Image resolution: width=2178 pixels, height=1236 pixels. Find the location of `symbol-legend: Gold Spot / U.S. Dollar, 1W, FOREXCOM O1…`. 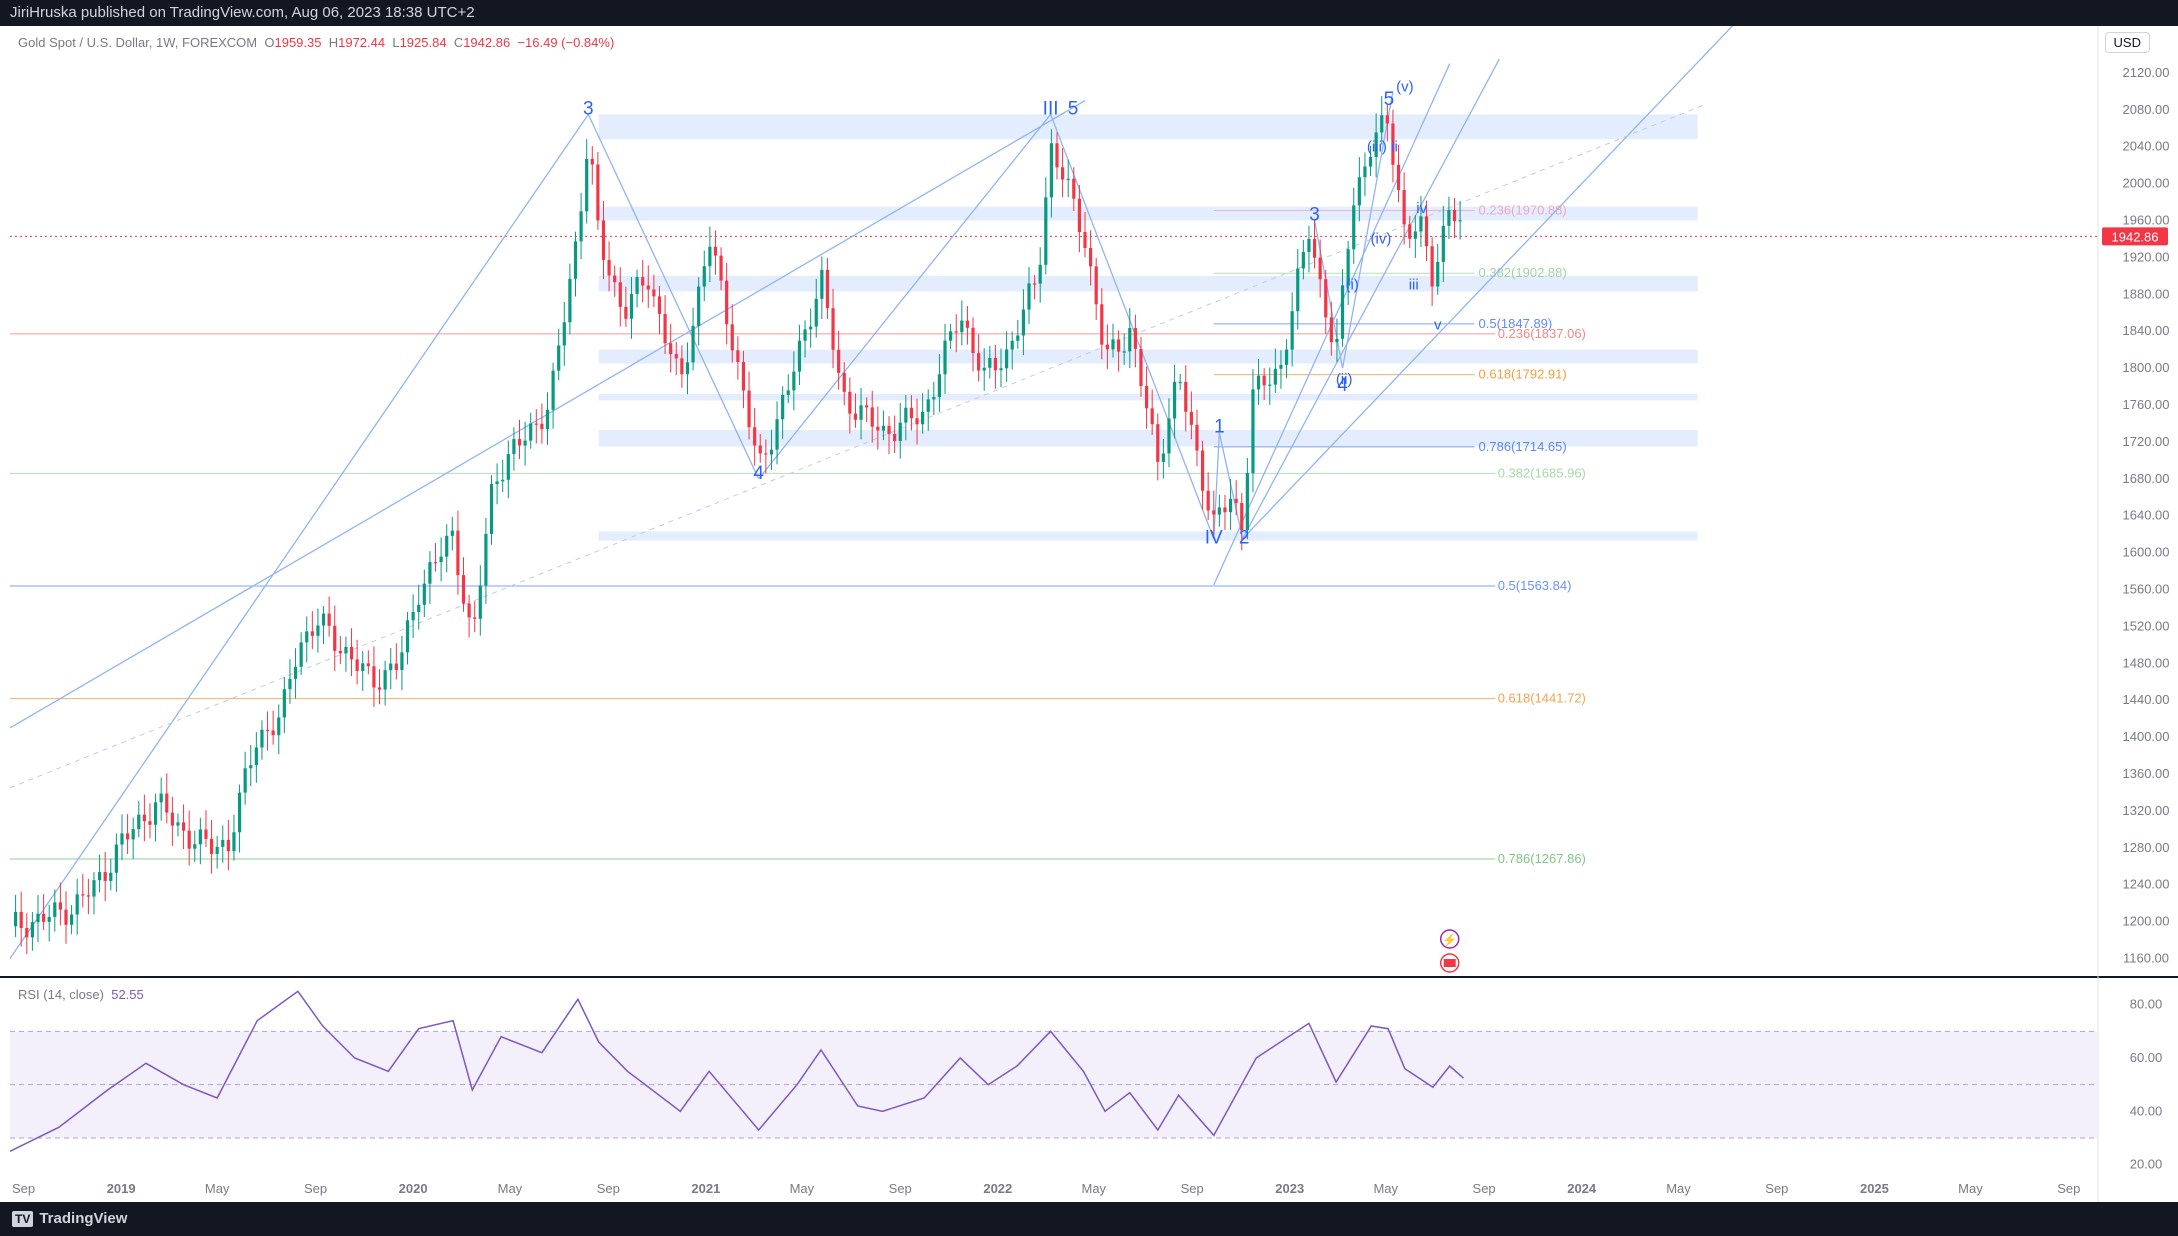

symbol-legend: Gold Spot / U.S. Dollar, 1W, FOREXCOM O1… is located at coordinates (316, 42).